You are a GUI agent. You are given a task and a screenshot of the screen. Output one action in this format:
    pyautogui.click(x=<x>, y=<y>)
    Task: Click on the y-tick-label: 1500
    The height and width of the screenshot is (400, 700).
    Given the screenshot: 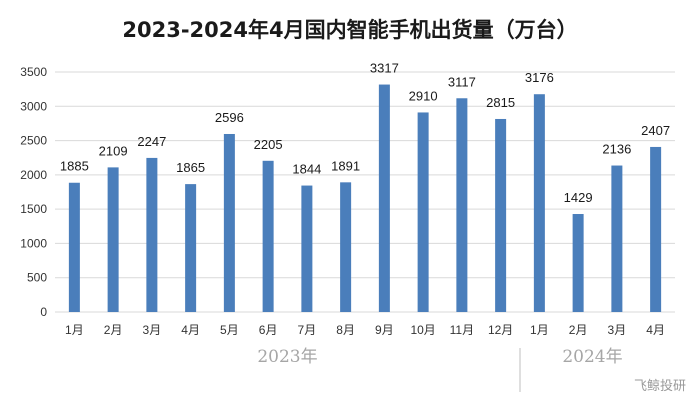 What is the action you would take?
    pyautogui.click(x=33, y=209)
    